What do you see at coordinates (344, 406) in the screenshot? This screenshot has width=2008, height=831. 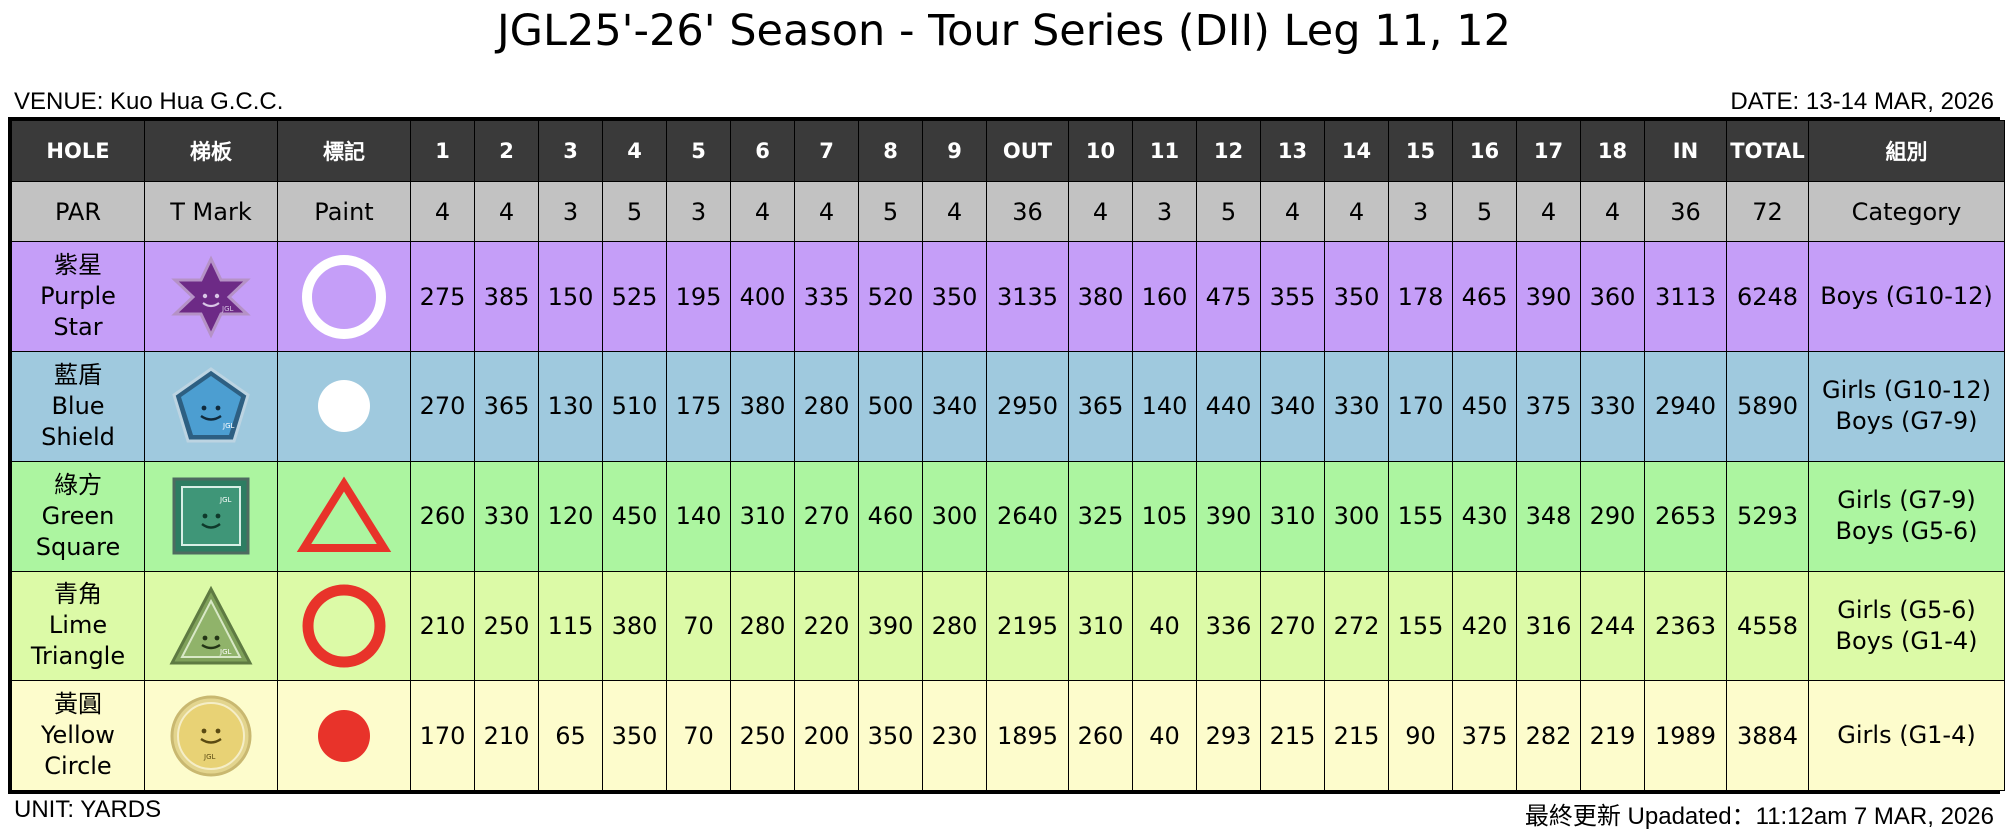 I see `paint-cell` at bounding box center [344, 406].